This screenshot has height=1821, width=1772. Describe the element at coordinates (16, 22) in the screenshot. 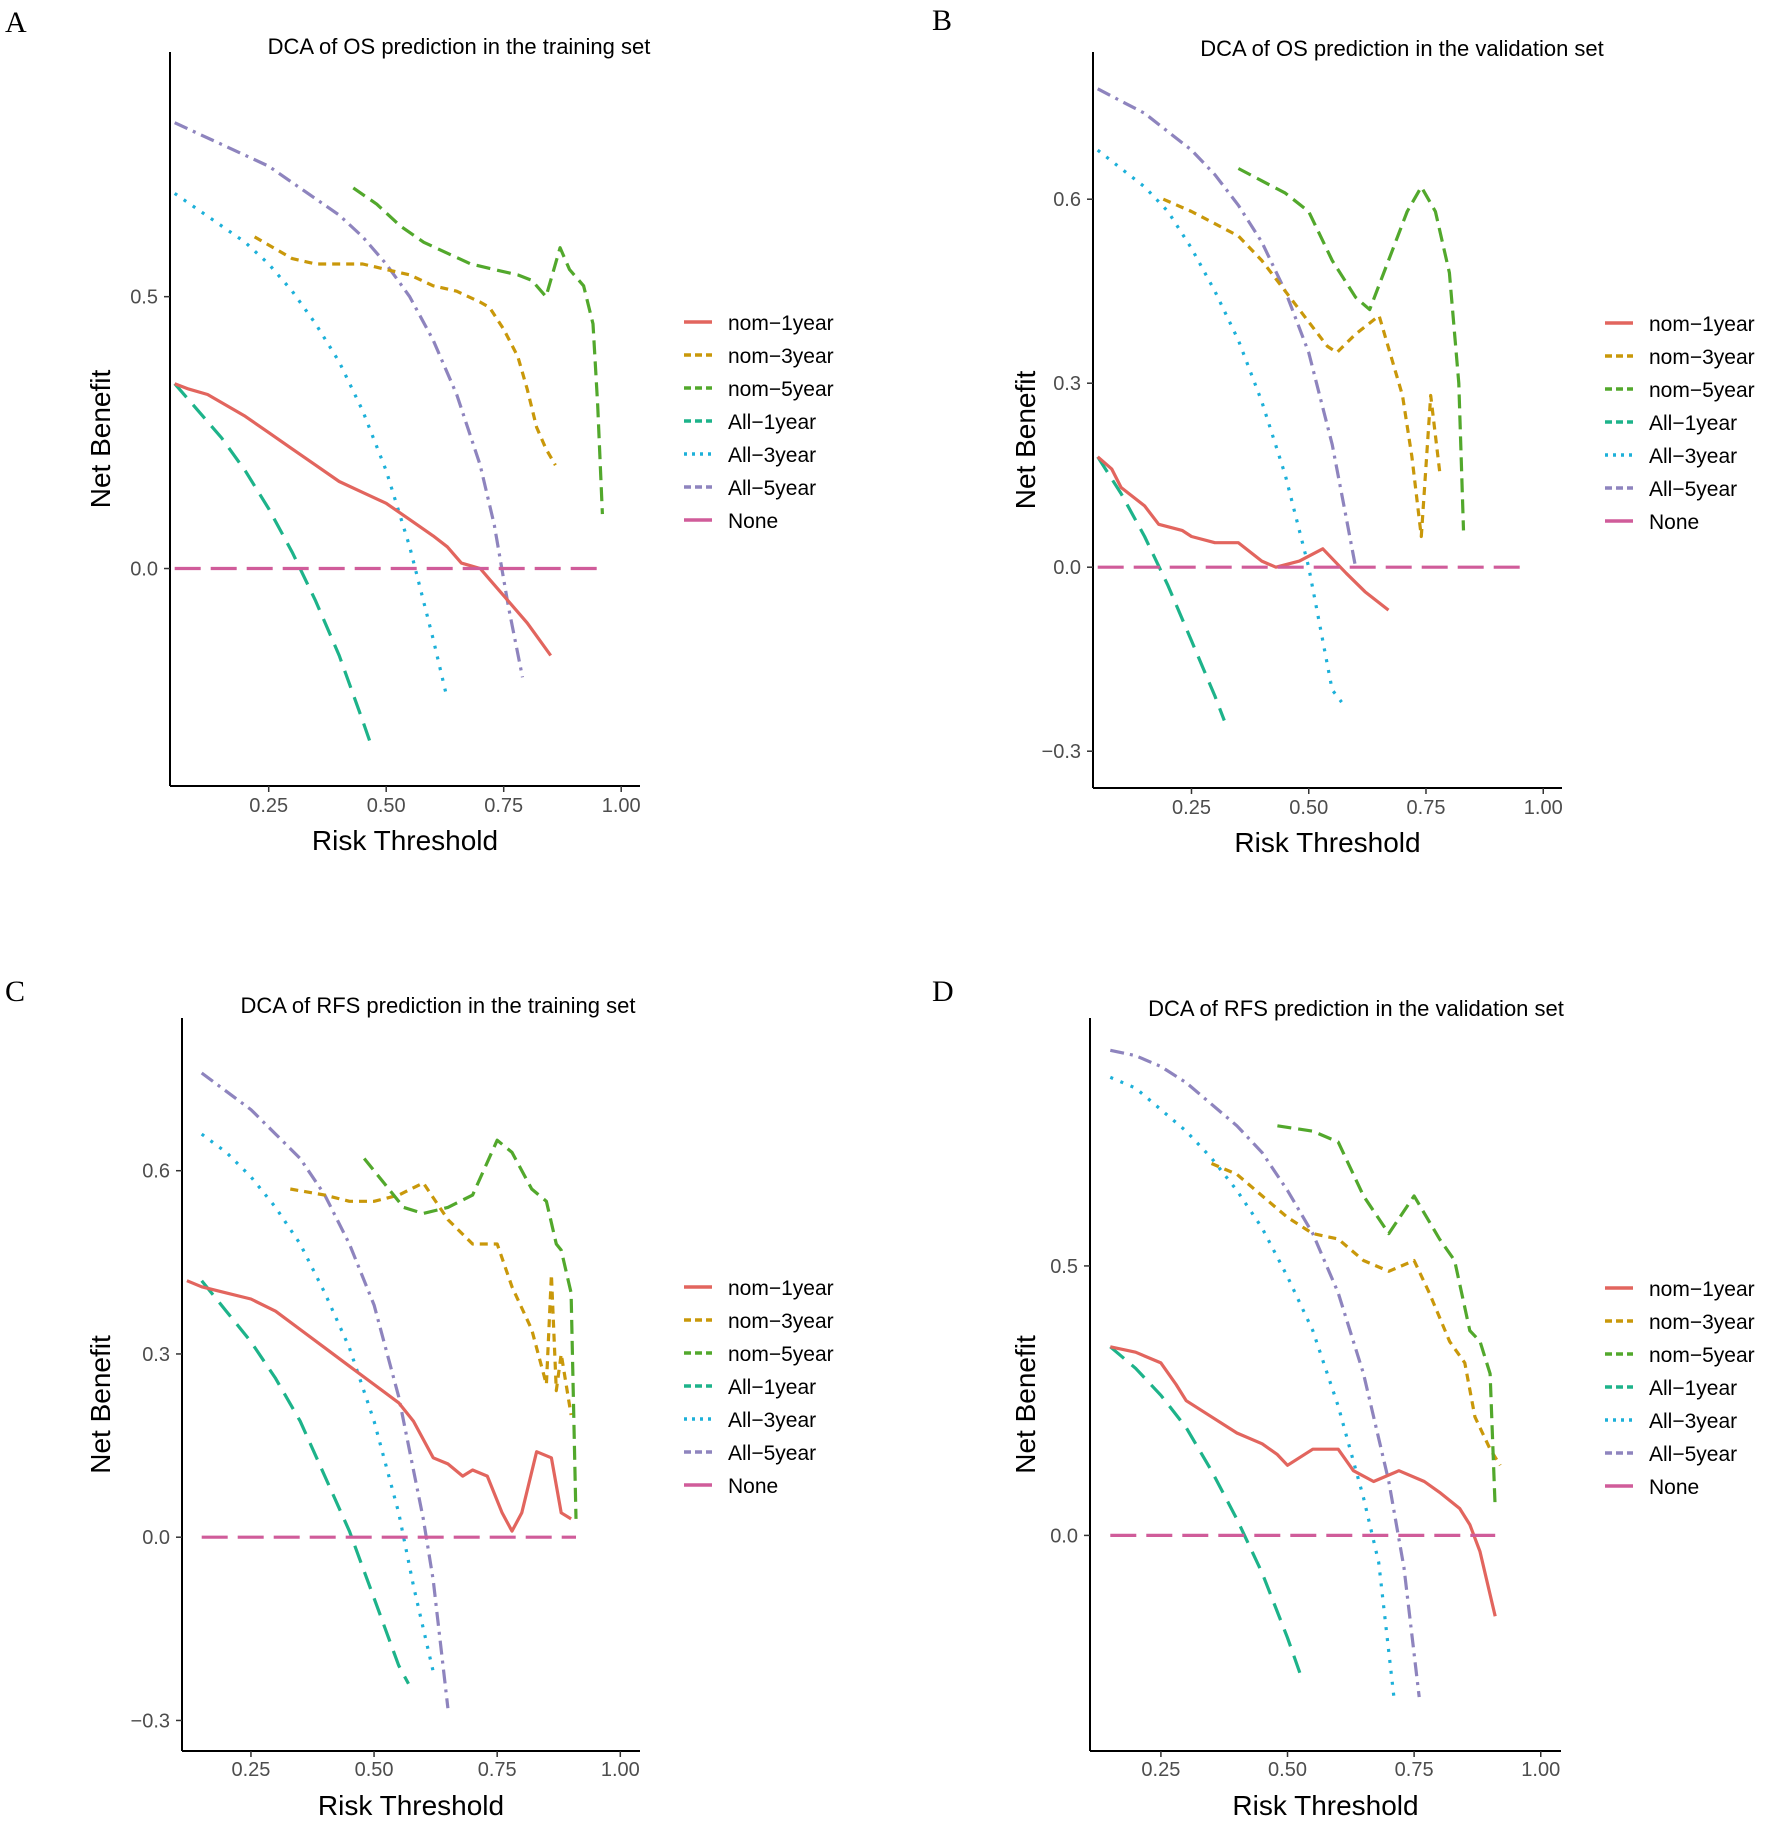

I see `panel-letter: A` at that location.